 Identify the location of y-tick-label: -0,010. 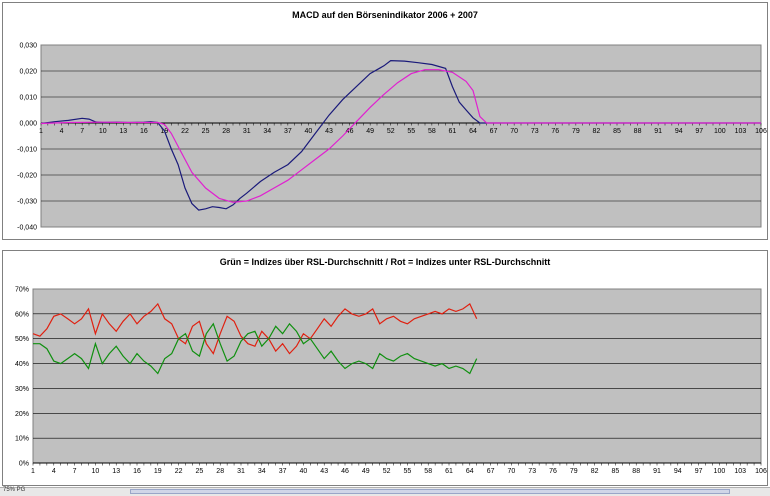
(27, 150).